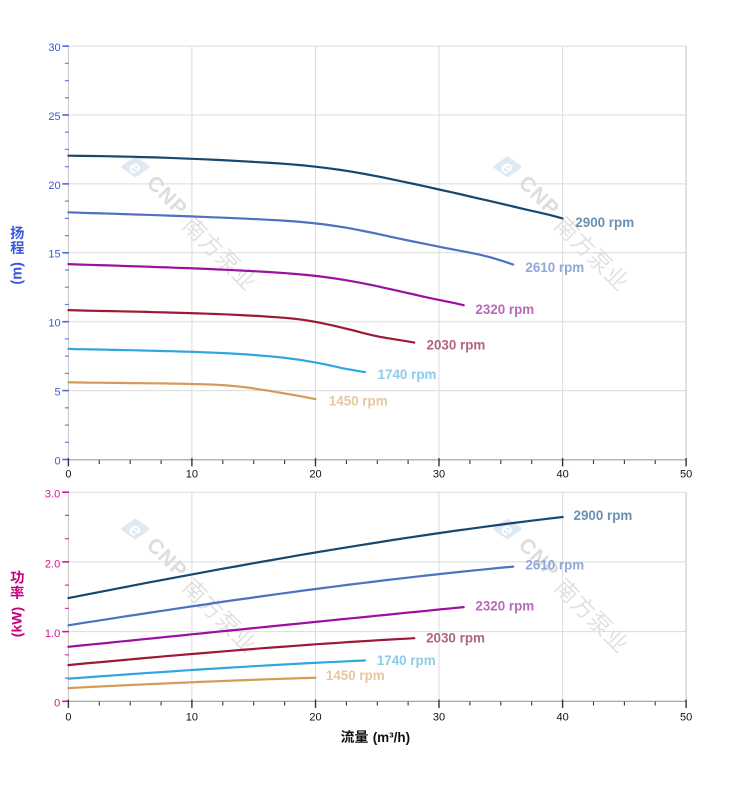  Describe the element at coordinates (167, 196) in the screenshot. I see `svg-text: CNP` at that location.